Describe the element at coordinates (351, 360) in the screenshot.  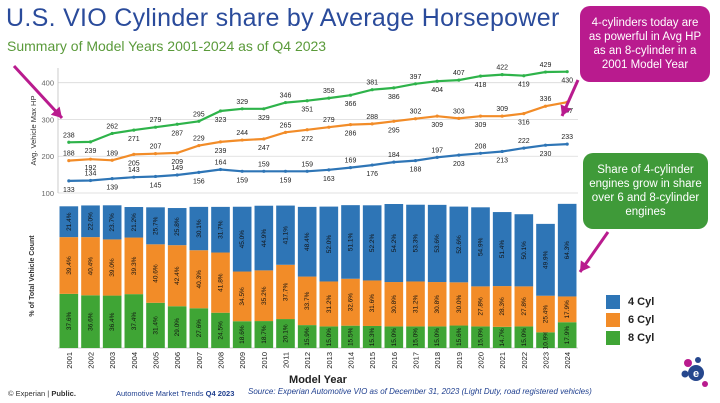
I see `bar-category-label: 2014` at that location.